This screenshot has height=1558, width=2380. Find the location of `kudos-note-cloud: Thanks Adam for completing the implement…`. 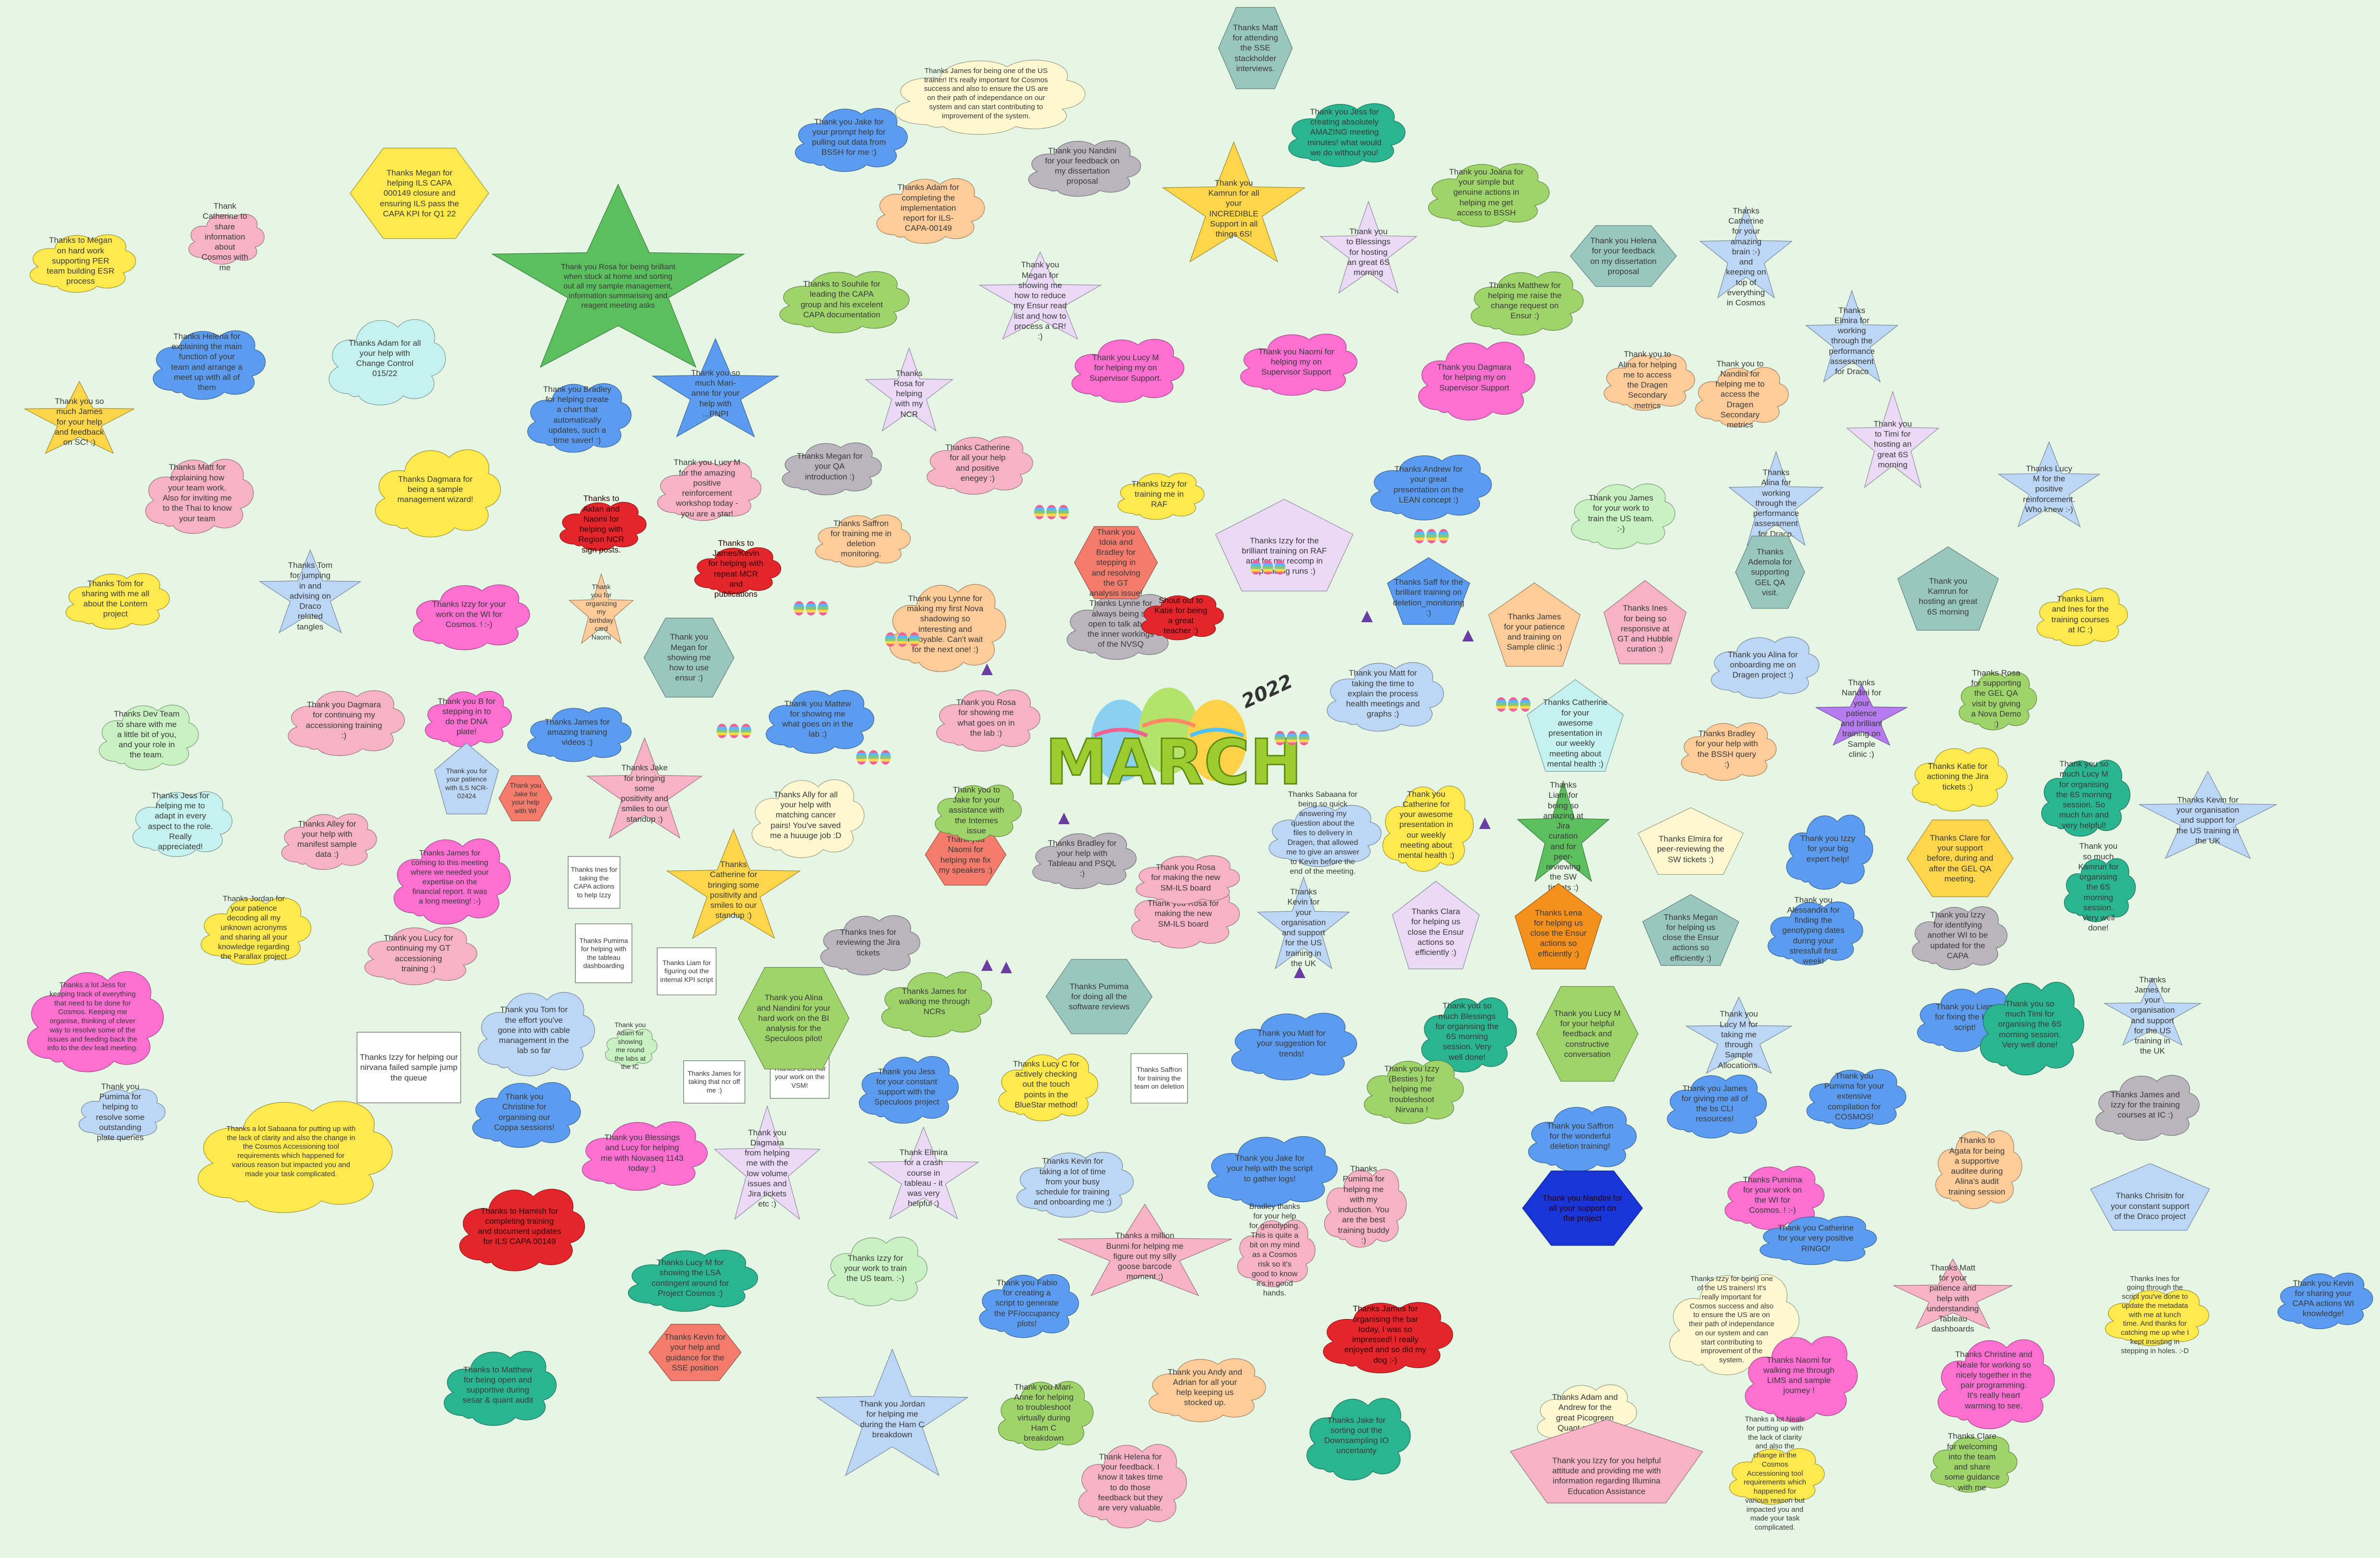

kudos-note-cloud: Thanks Adam for completing the implement… is located at coordinates (928, 208).